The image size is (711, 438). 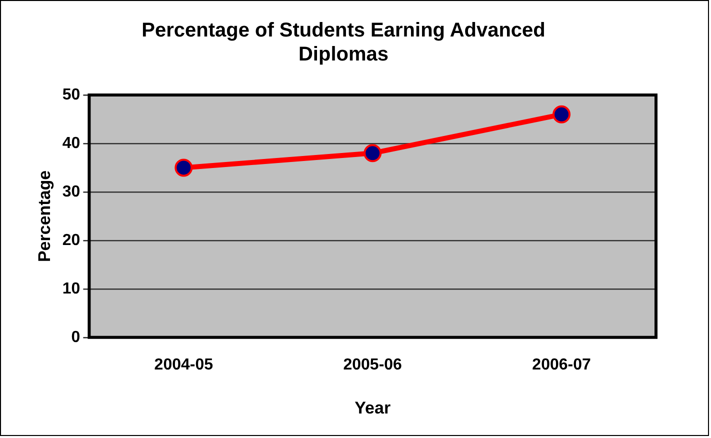 What do you see at coordinates (344, 43) in the screenshot?
I see `chart-title: Percentage of Students Earning Advanced Diplomas` at bounding box center [344, 43].